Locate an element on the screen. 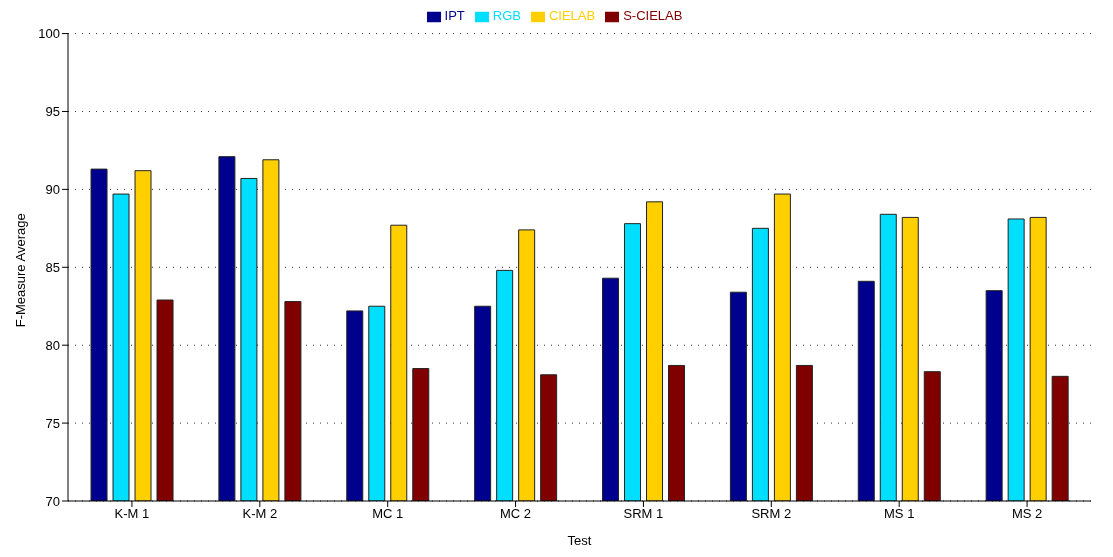  x-tick-label: MC 1 is located at coordinates (388, 514).